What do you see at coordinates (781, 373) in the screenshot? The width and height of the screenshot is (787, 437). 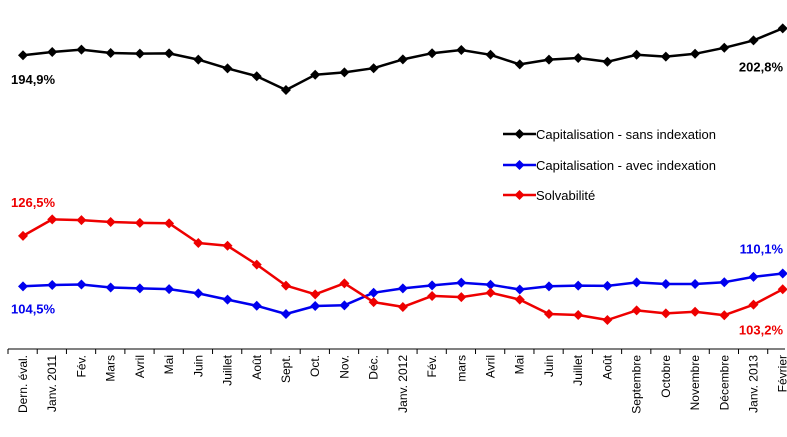 I see `x-tick-label: Février` at bounding box center [781, 373].